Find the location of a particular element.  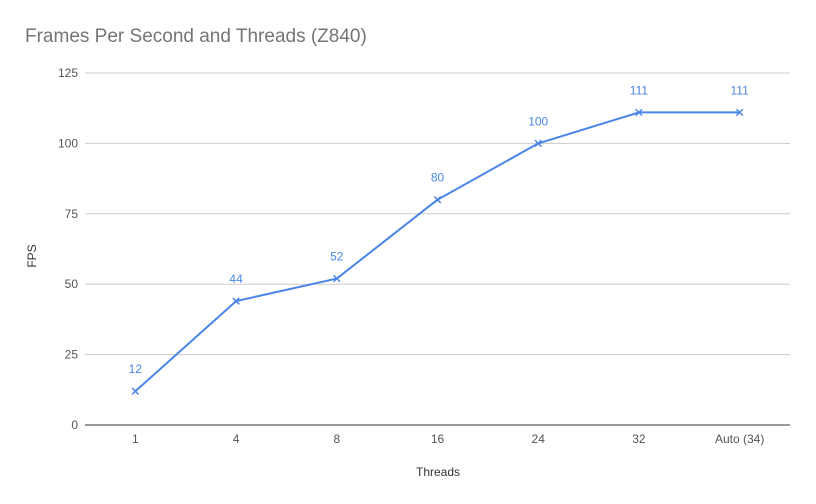

x-tick-label: 32 is located at coordinates (639, 439).